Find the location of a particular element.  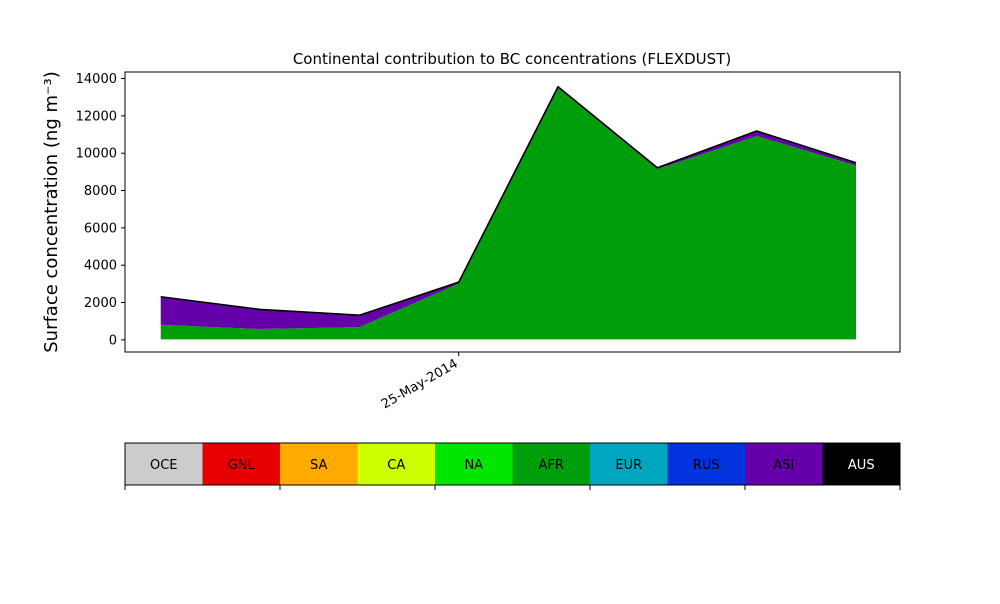

legend-label-asi: ASI is located at coordinates (783, 465).